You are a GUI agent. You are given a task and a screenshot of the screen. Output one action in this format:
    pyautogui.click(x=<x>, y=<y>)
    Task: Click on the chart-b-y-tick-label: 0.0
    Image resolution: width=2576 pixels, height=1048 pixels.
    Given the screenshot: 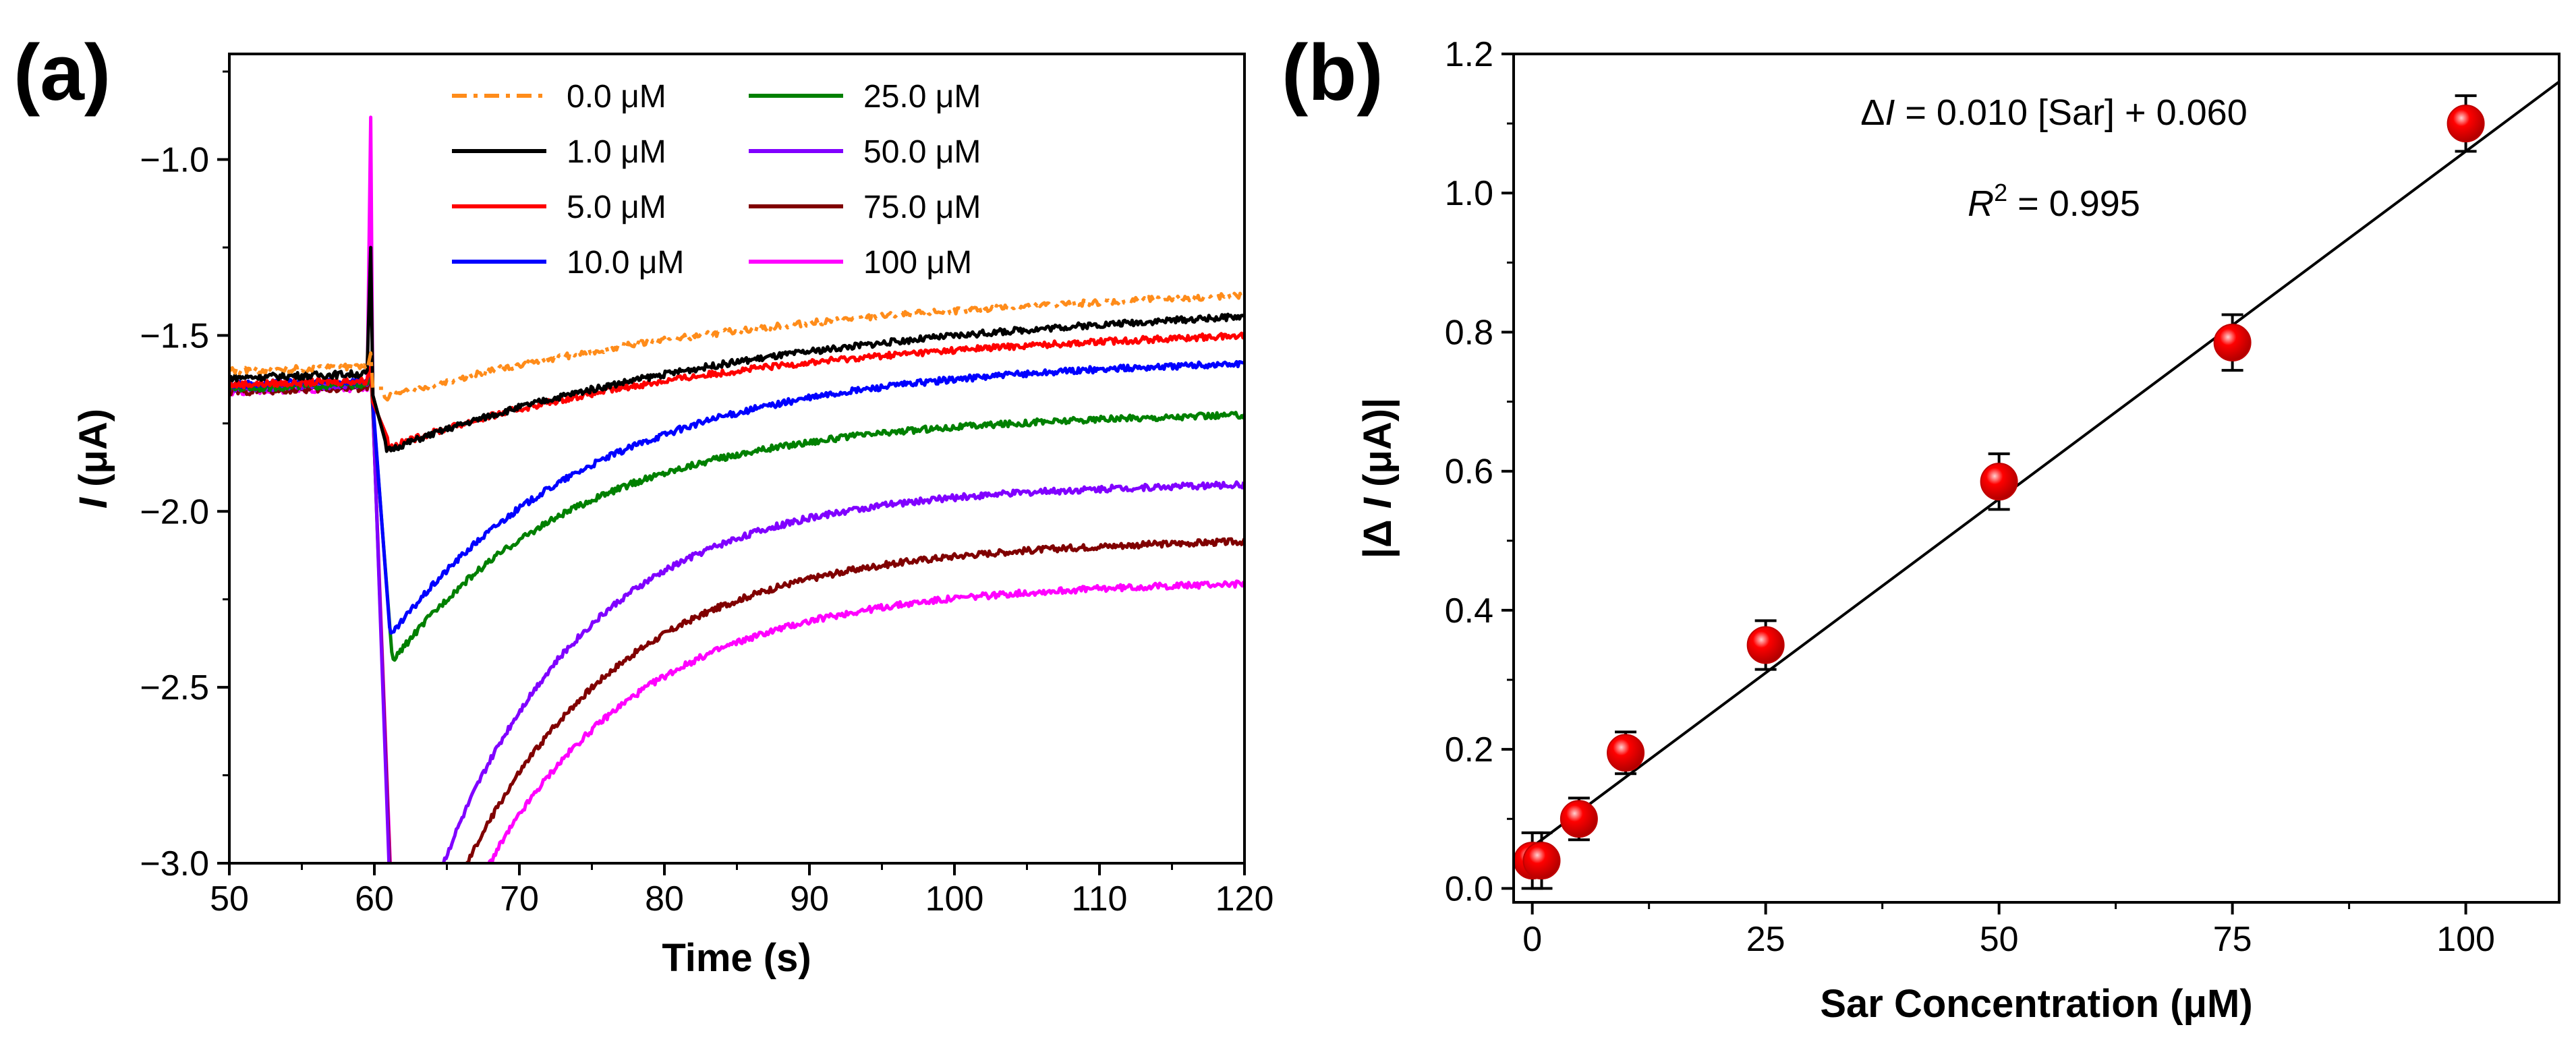 What is the action you would take?
    pyautogui.click(x=1469, y=888)
    